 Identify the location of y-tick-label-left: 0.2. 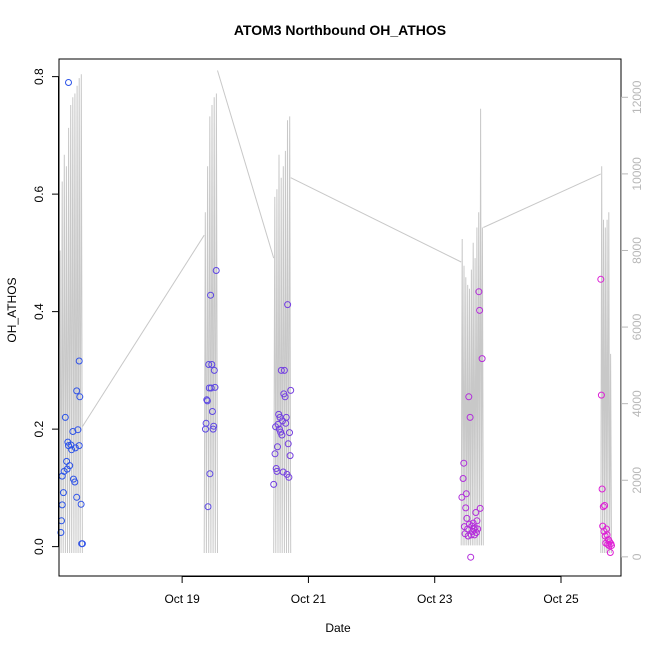
(39, 428).